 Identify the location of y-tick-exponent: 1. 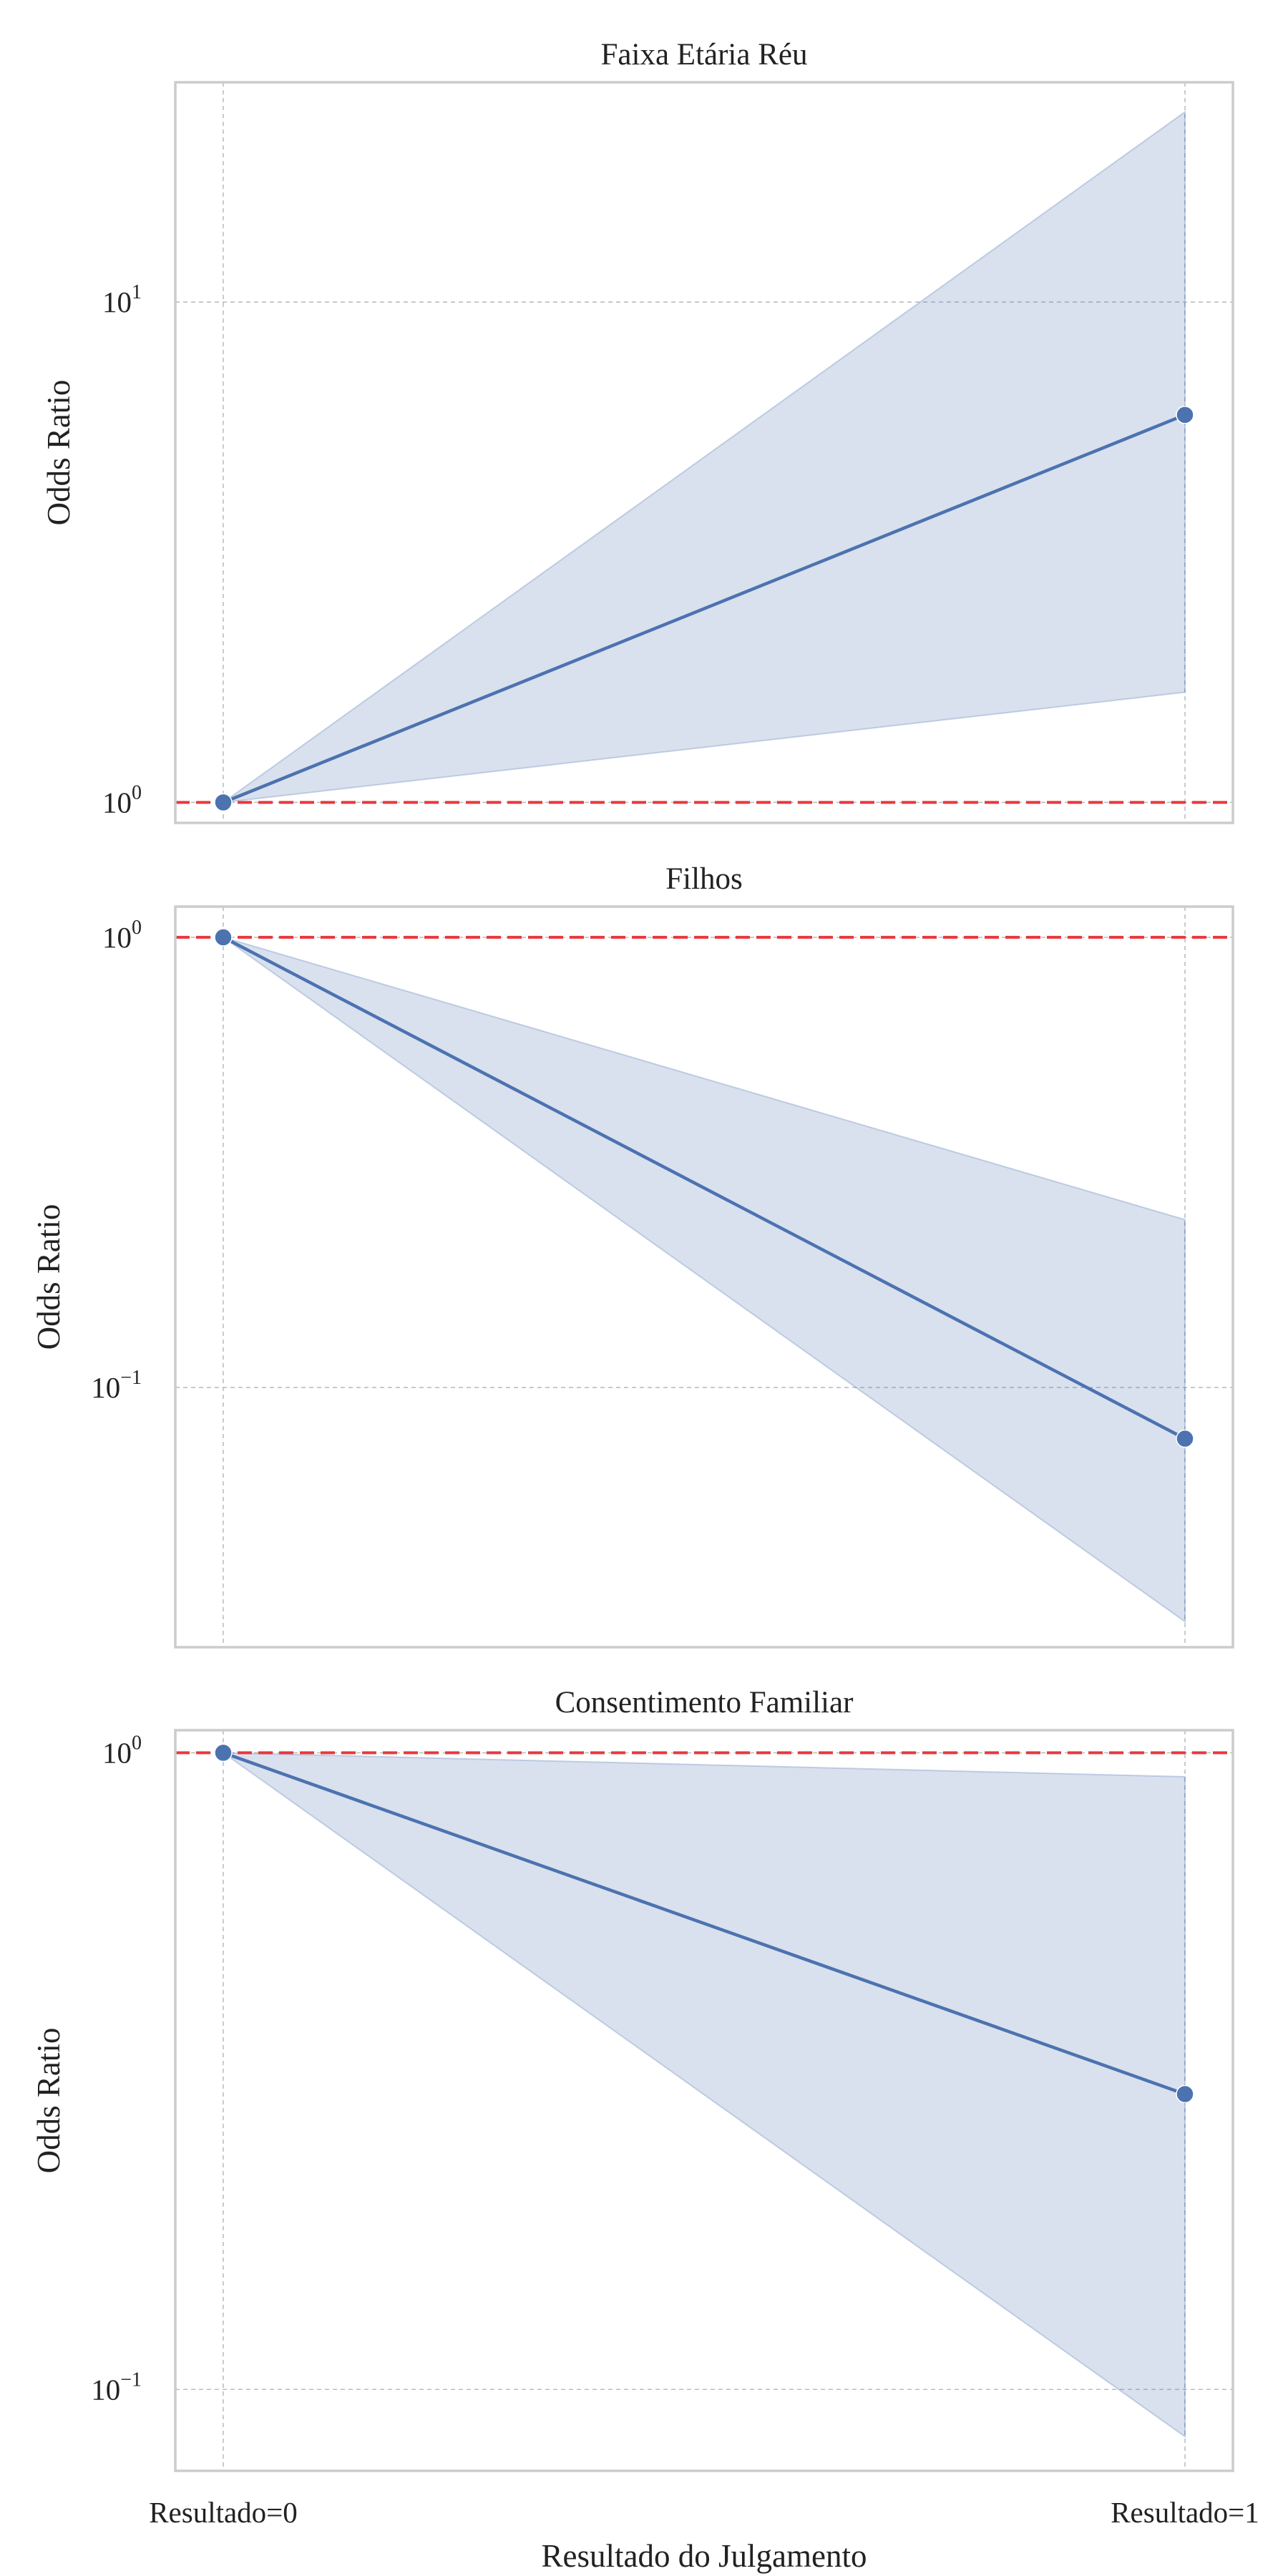
(137, 292).